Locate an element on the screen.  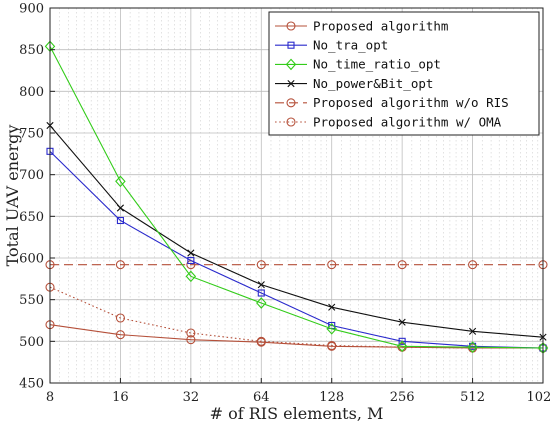
y-tick-label: 750 is located at coordinates (31, 134).